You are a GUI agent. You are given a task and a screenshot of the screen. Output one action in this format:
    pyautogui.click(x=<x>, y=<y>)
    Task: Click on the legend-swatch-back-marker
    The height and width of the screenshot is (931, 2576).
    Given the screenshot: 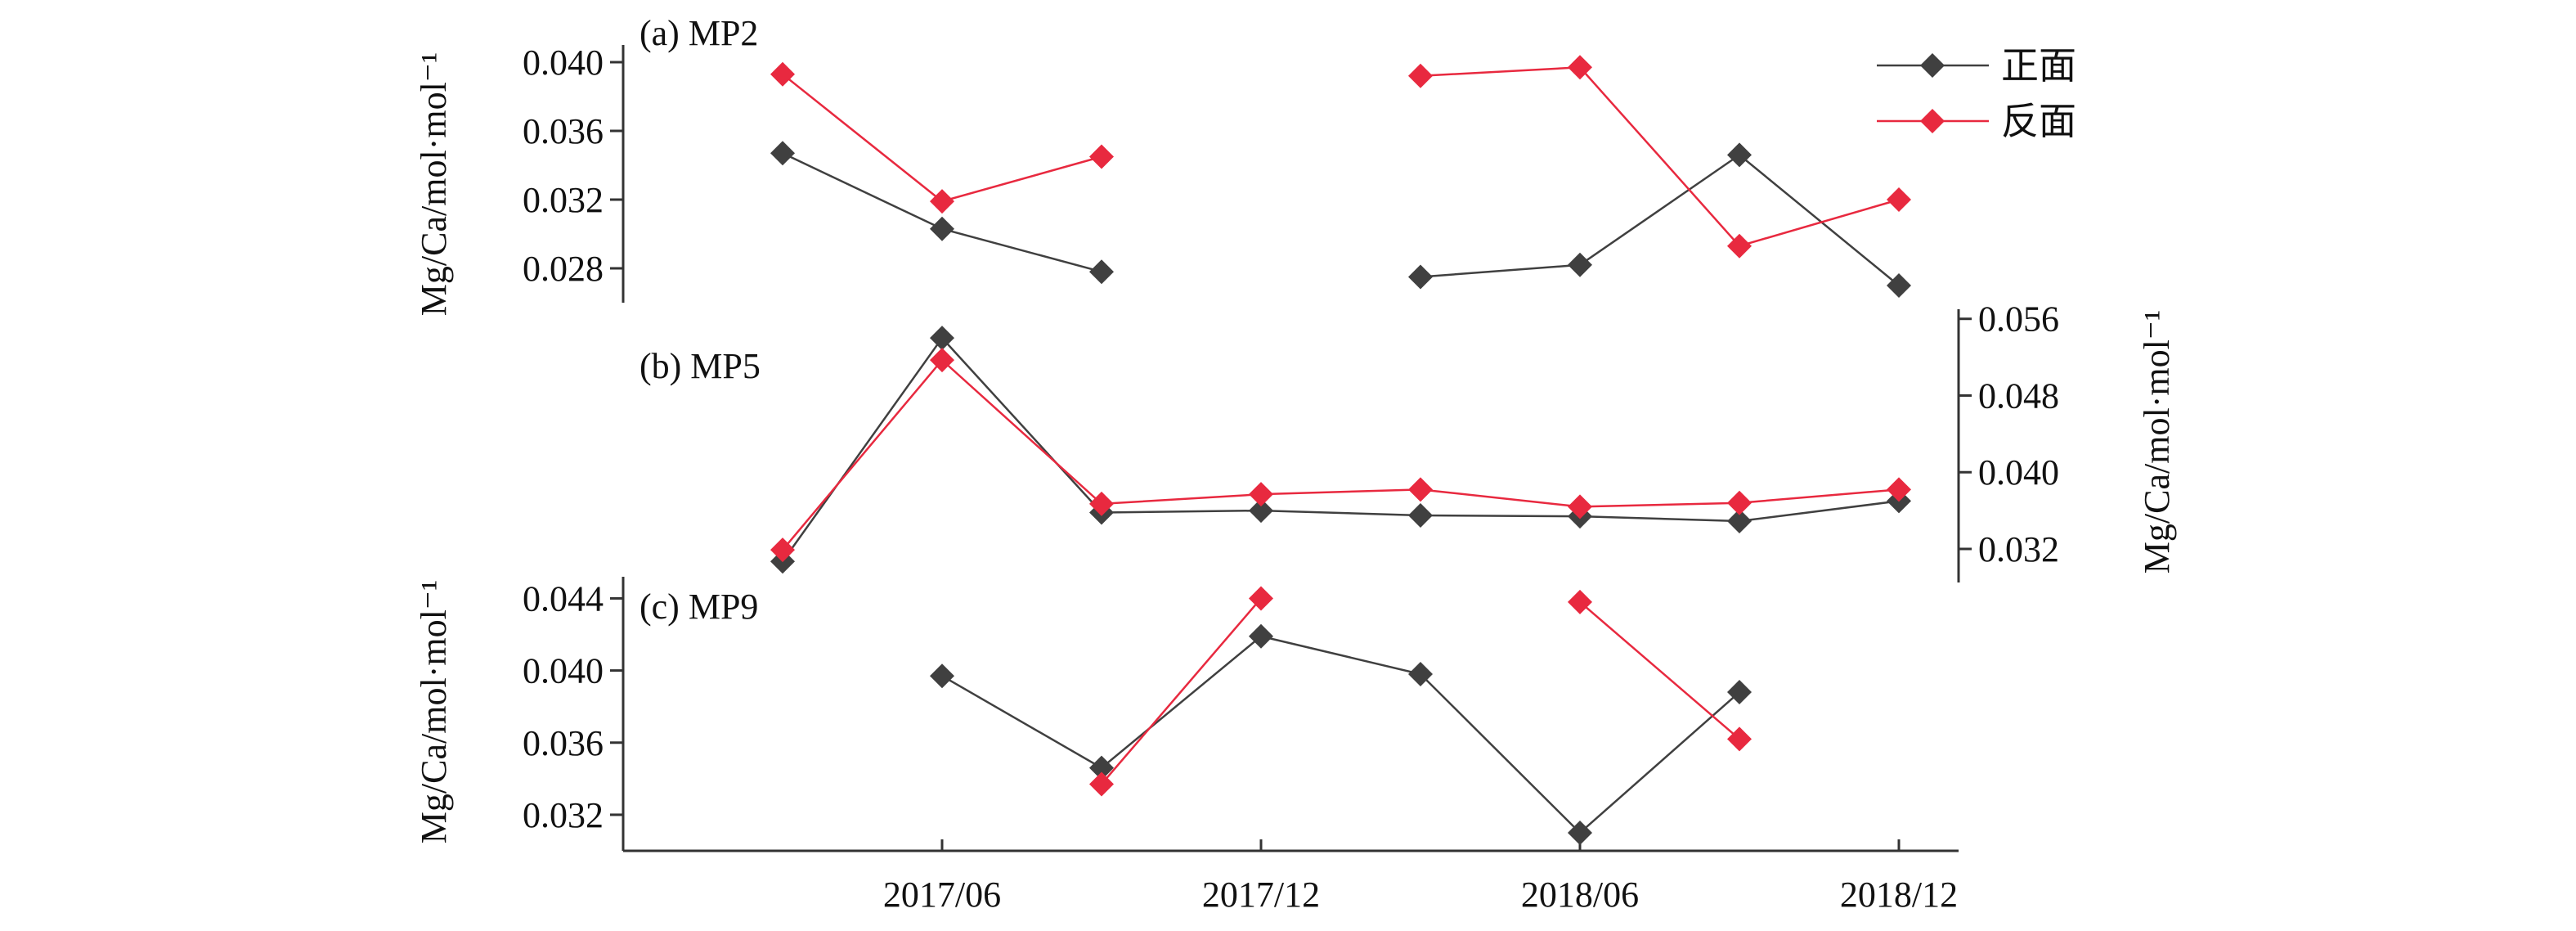 What is the action you would take?
    pyautogui.click(x=1932, y=121)
    